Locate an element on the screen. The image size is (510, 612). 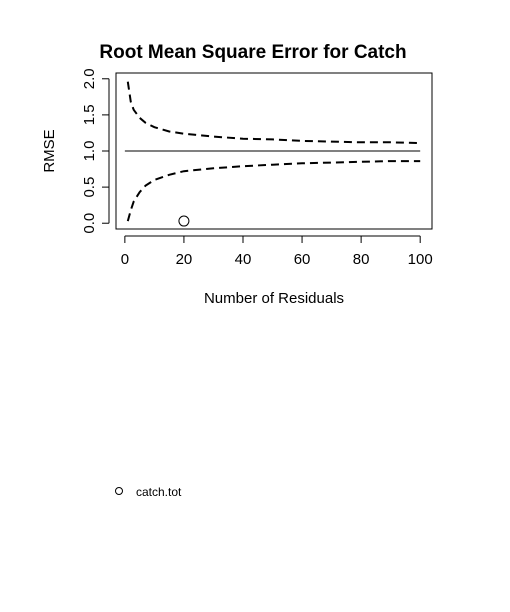
y-tick-label: 0.5 is located at coordinates (89, 187).